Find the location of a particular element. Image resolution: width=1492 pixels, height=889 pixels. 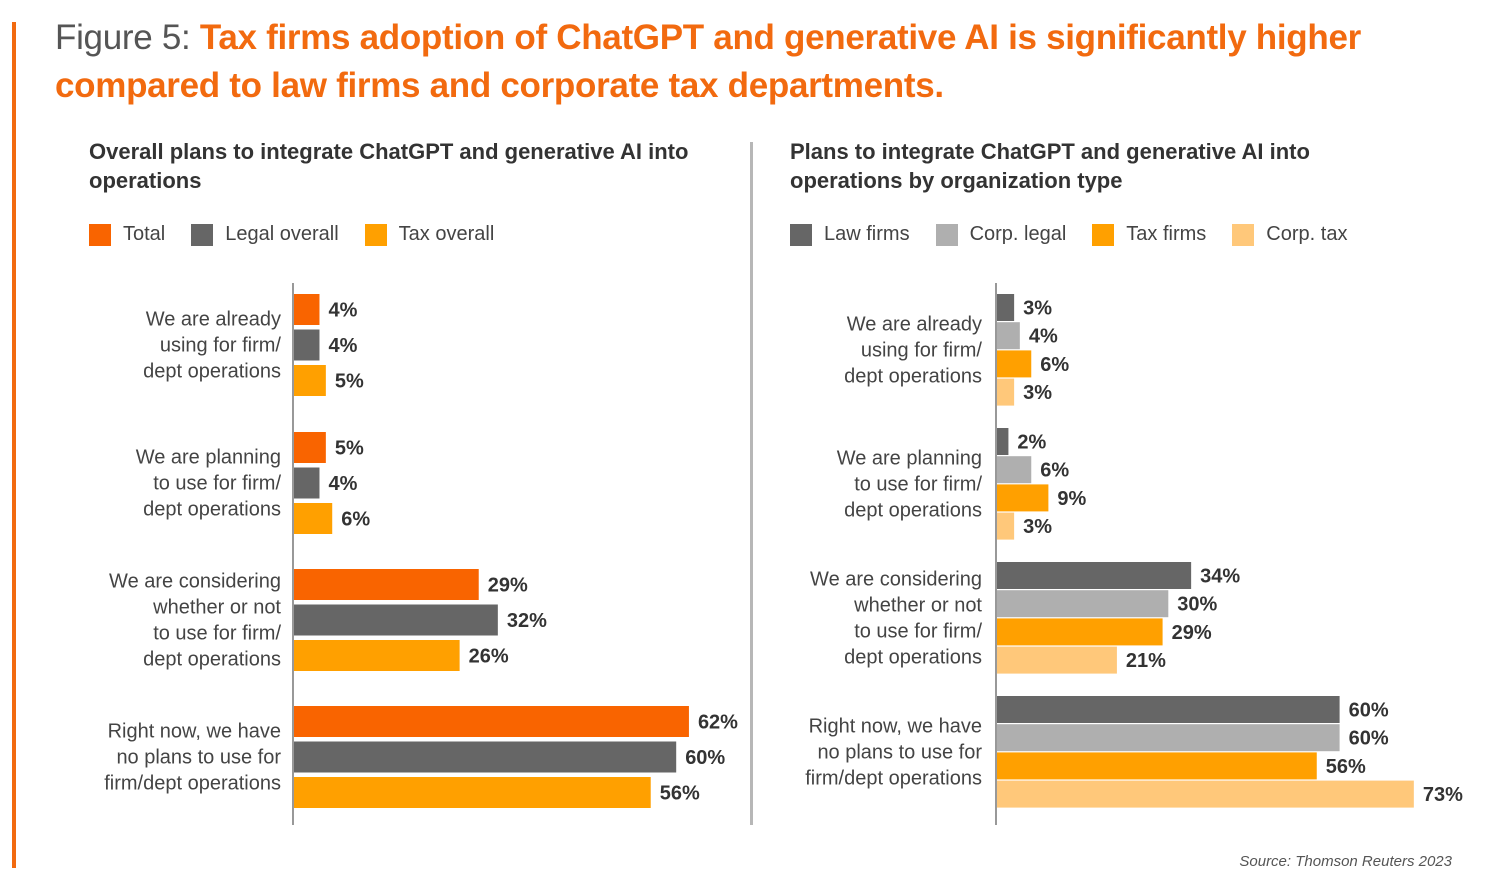

left-legend: Total Legal overall Tax overall is located at coordinates (304, 234).